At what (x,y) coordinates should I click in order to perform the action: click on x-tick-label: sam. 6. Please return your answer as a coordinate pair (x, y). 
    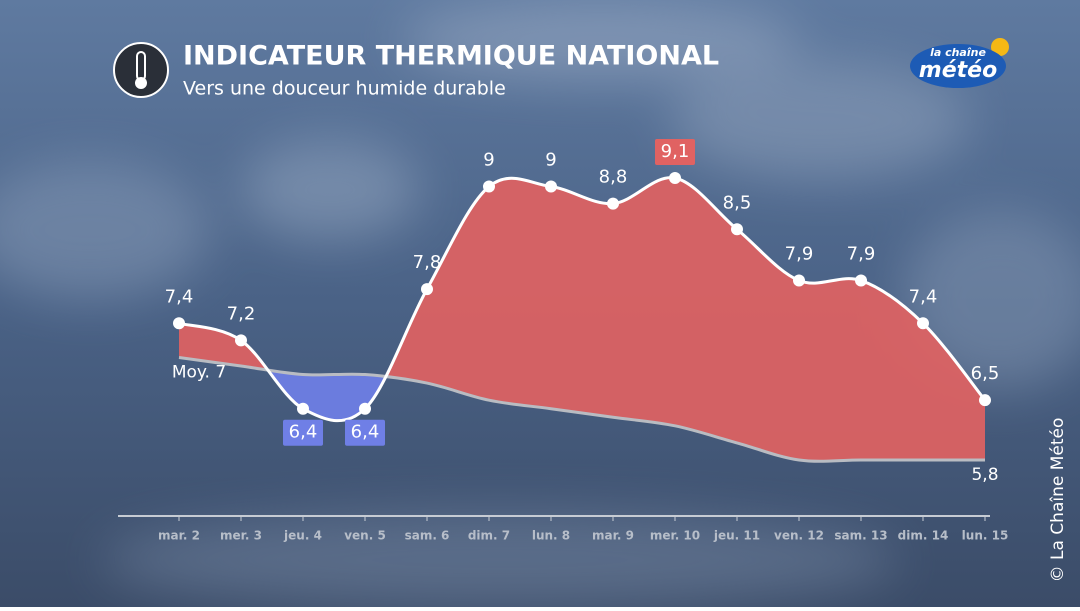
    Looking at the image, I should click on (427, 536).